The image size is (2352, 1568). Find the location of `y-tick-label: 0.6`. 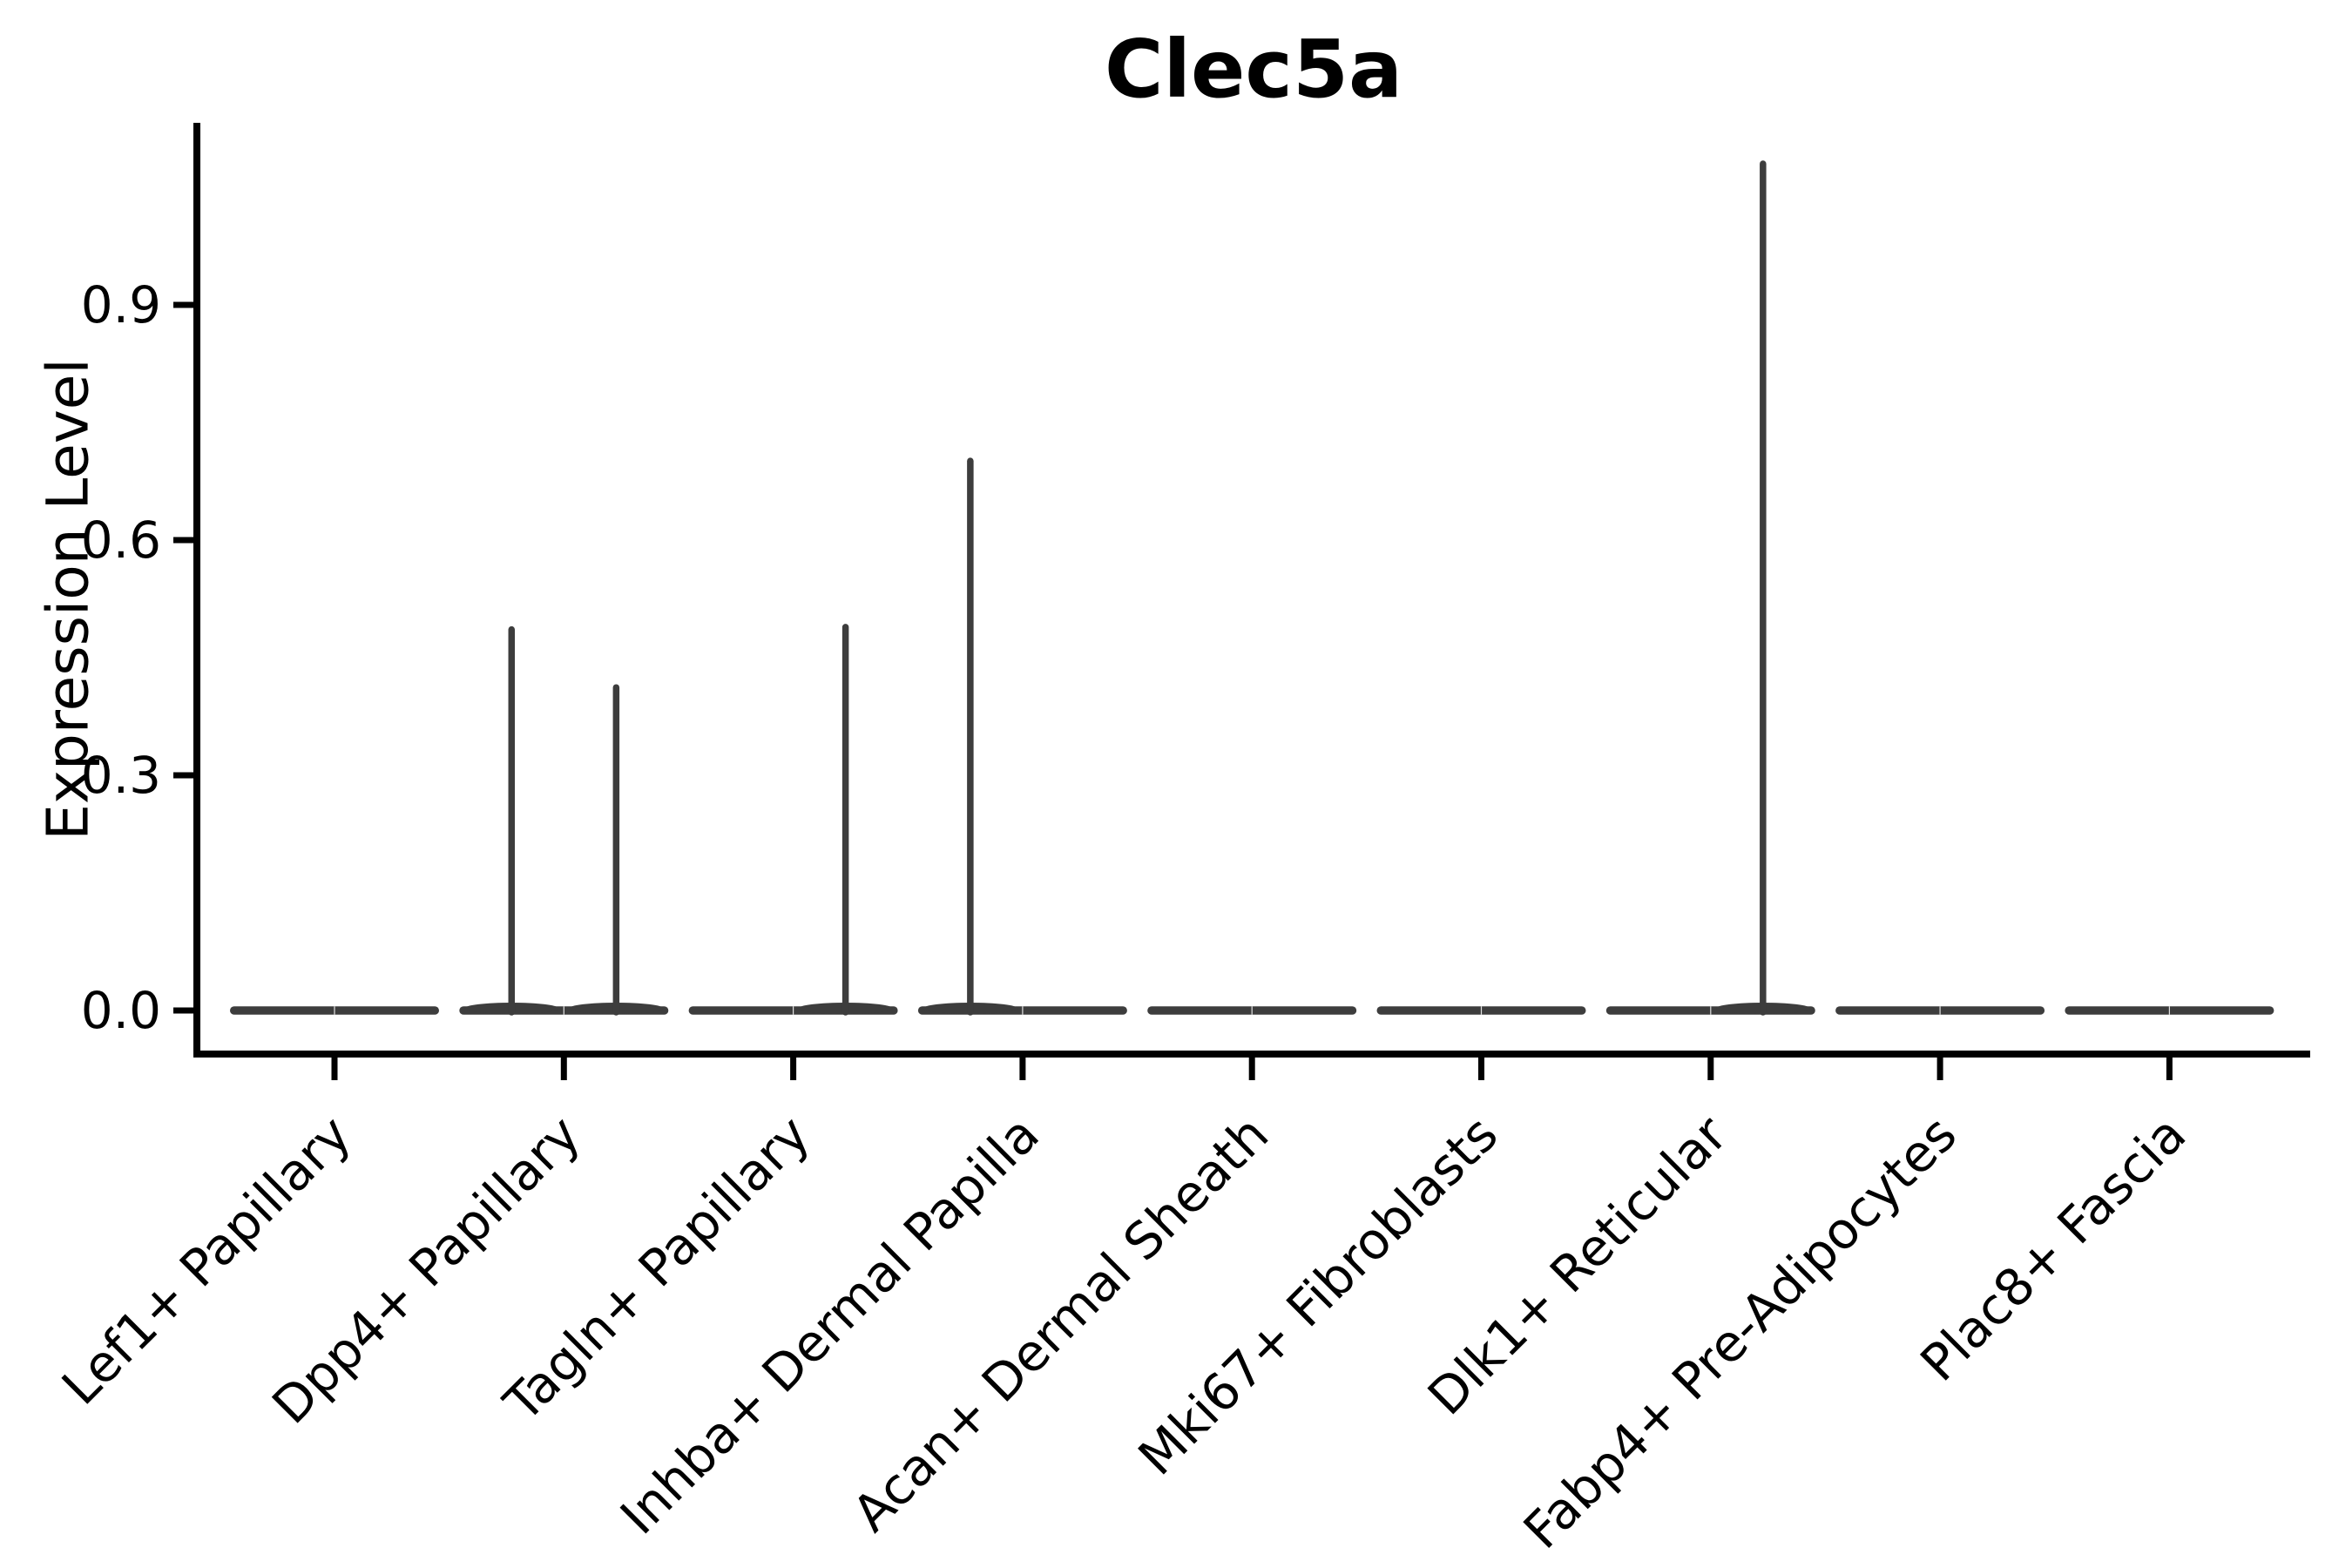

y-tick-label: 0.6 is located at coordinates (121, 540).